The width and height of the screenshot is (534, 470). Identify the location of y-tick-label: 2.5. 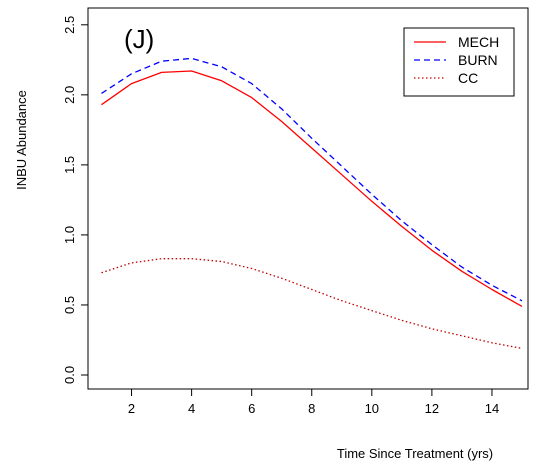
(69, 25).